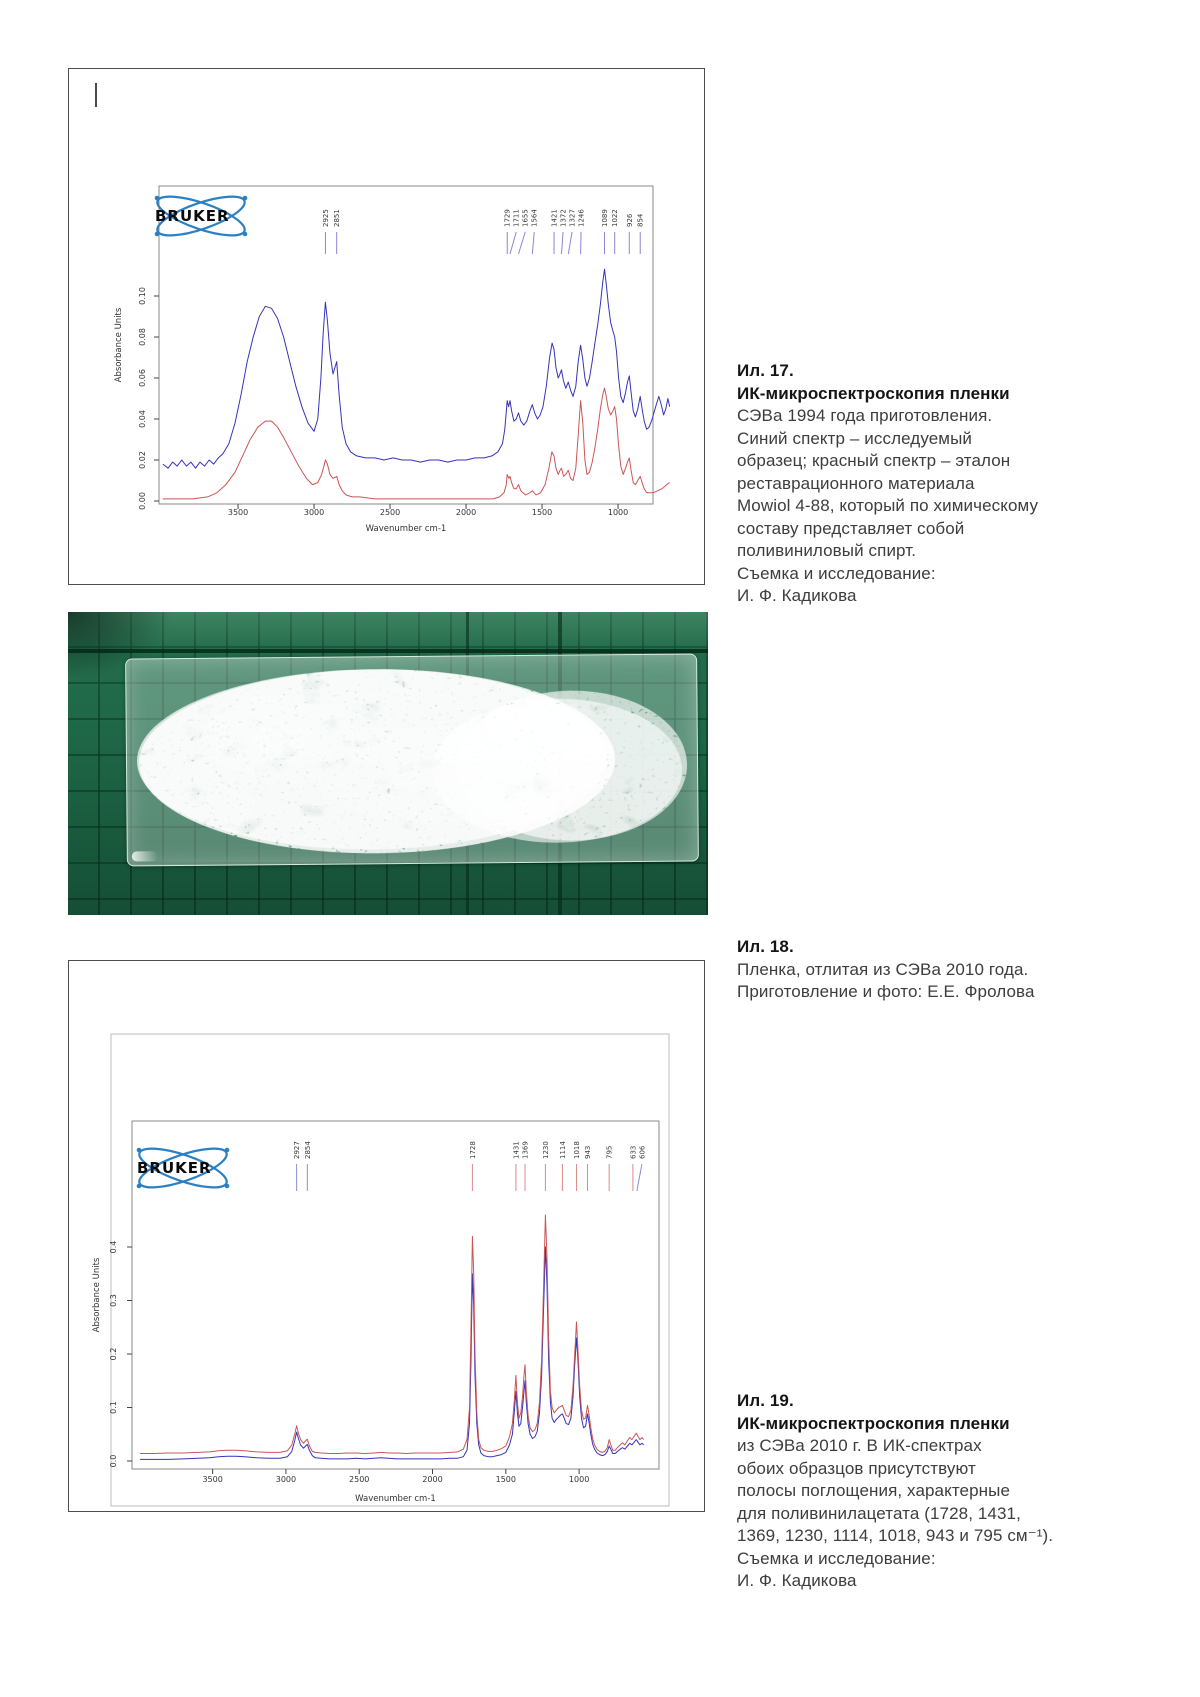  Describe the element at coordinates (765, 370) in the screenshot. I see `caption-17-label: Ил. 17.` at that location.